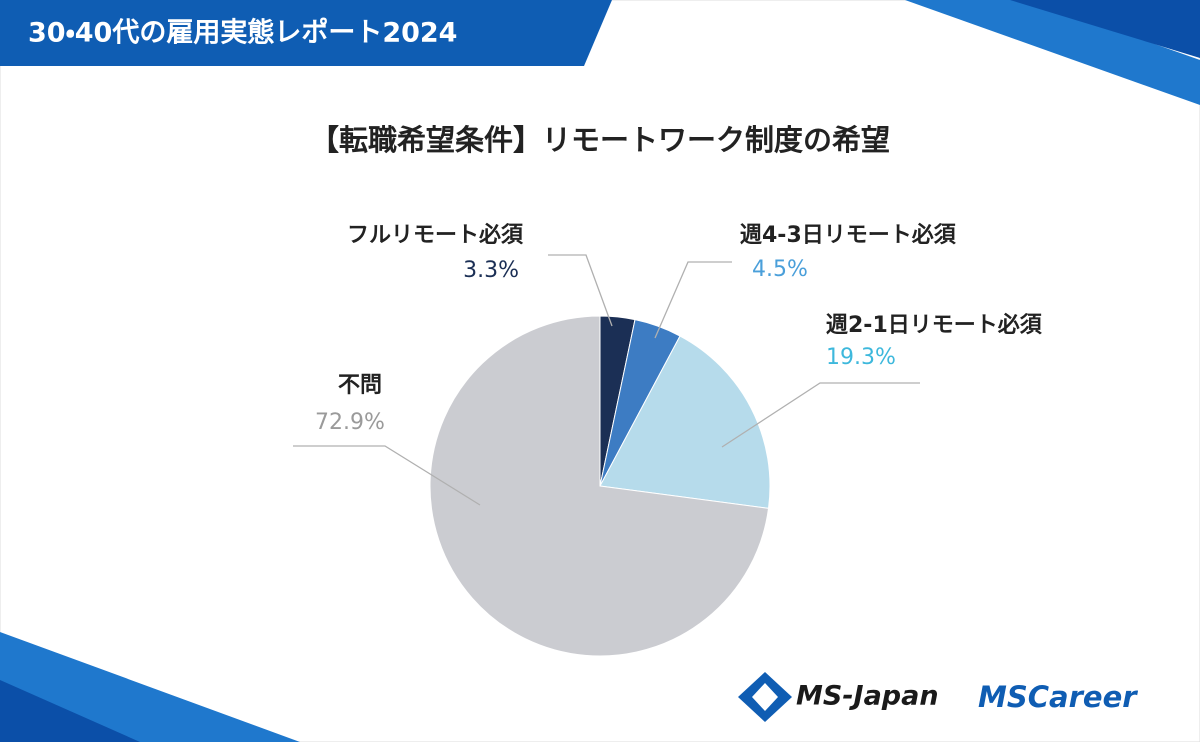 This screenshot has width=1200, height=742. Describe the element at coordinates (435, 235) in the screenshot. I see `slice-label: フルリモート必須` at that location.